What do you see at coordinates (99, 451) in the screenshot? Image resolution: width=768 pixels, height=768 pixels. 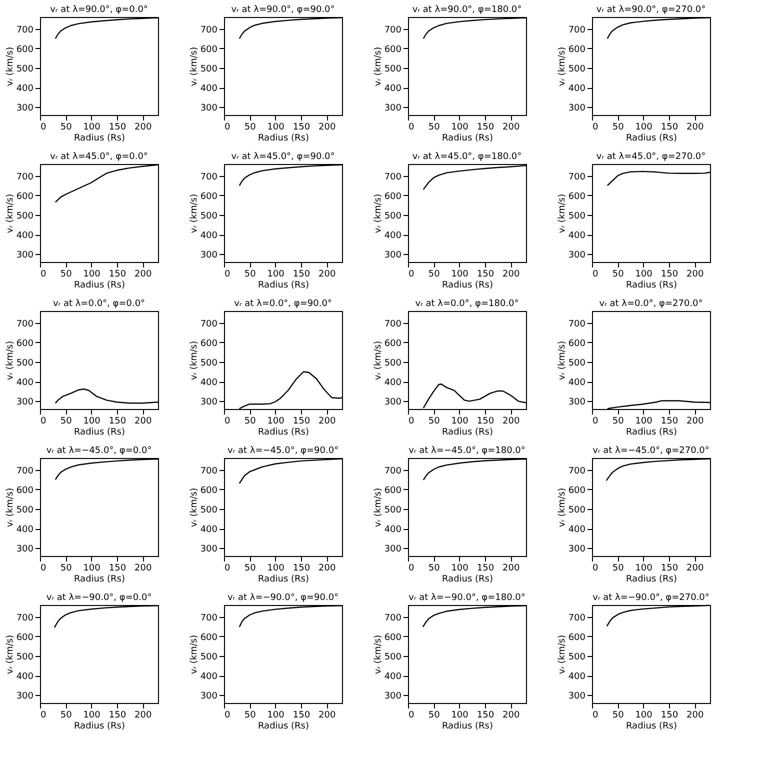 I see `chart-title: vᵣ at λ=−45.0°, φ=0.0°` at bounding box center [99, 451].